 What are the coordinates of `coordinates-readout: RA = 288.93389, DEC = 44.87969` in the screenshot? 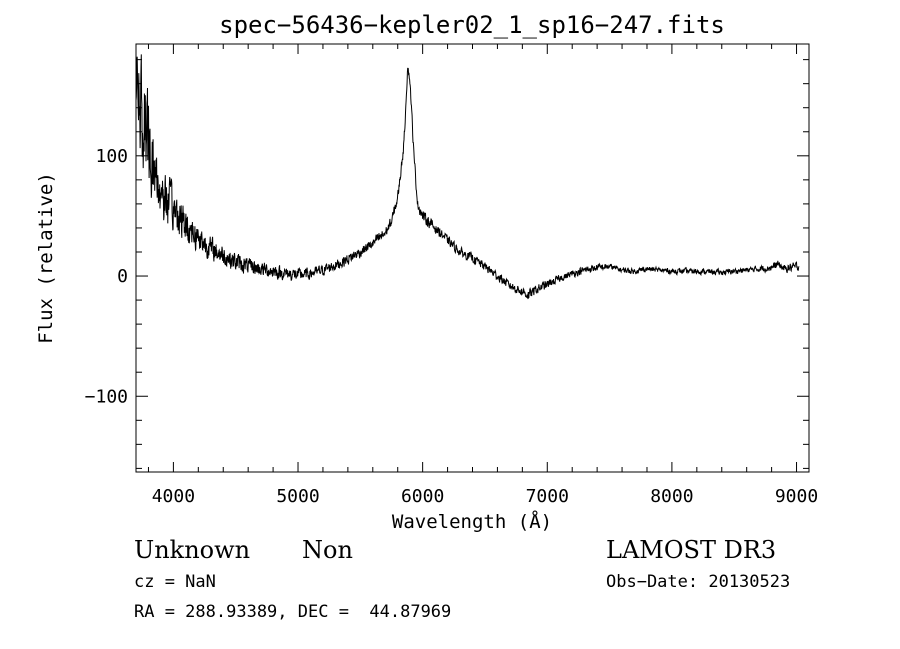 It's located at (293, 612).